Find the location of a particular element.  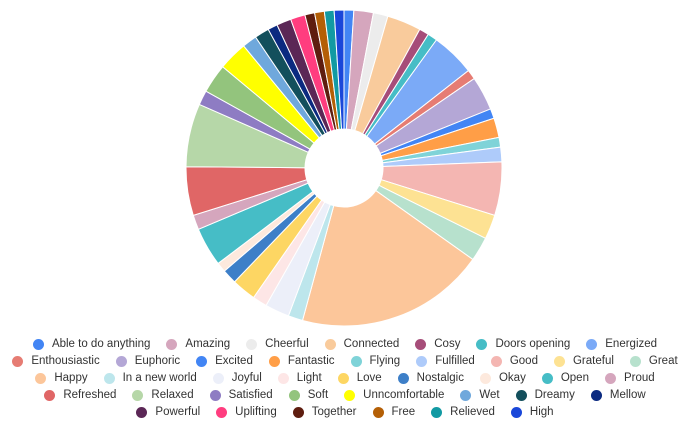

legend-item-relaxed: Relaxed is located at coordinates (163, 395).